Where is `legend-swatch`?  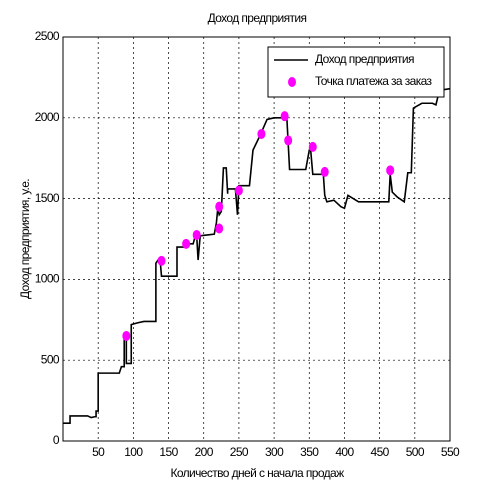
legend-swatch is located at coordinates (292, 82).